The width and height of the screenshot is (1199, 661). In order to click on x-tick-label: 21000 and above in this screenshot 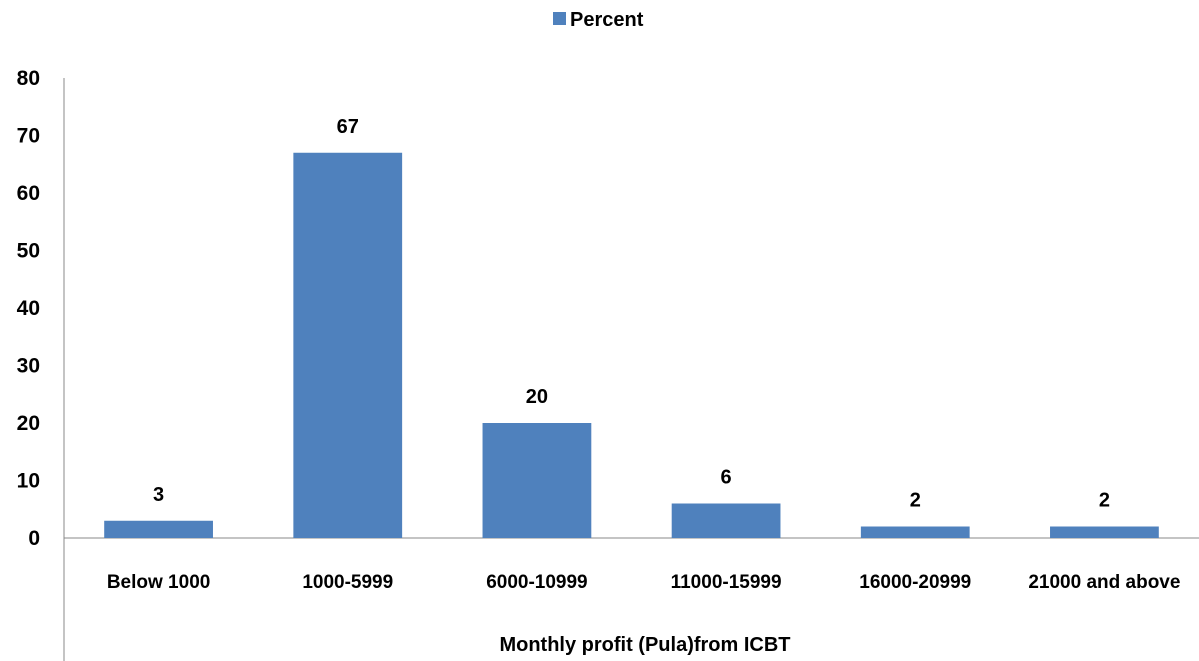, I will do `click(1104, 582)`.